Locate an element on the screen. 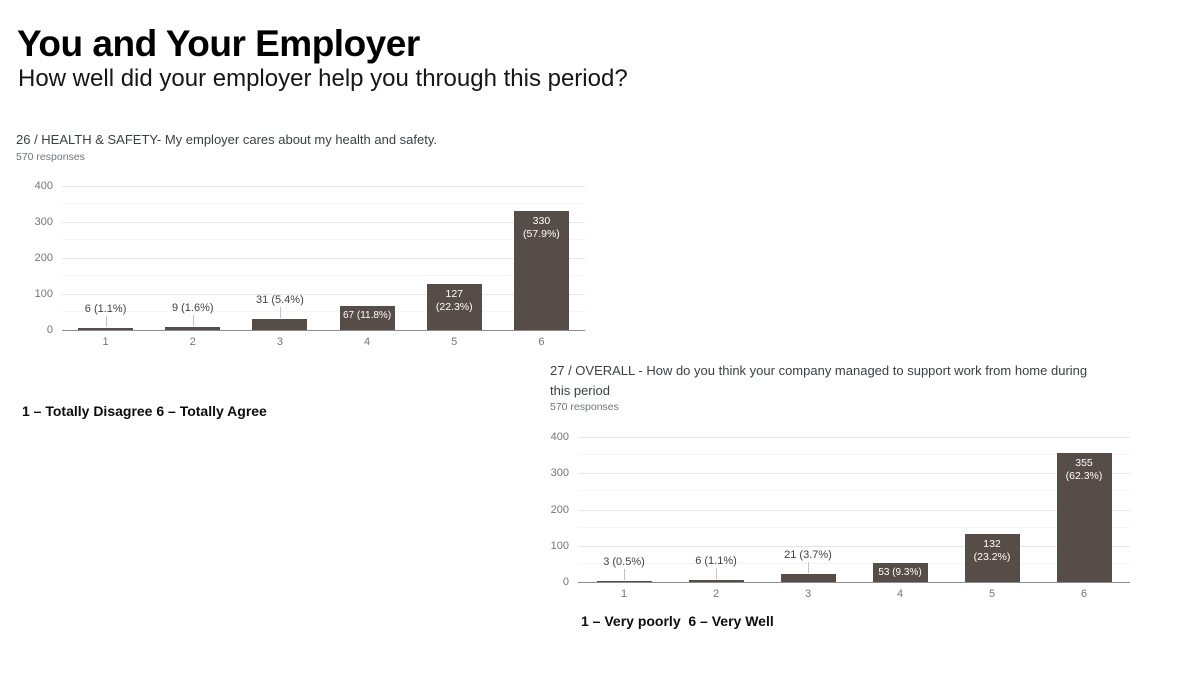 The image size is (1200, 675). bar-value-label: 3 (0.5%) is located at coordinates (624, 561).